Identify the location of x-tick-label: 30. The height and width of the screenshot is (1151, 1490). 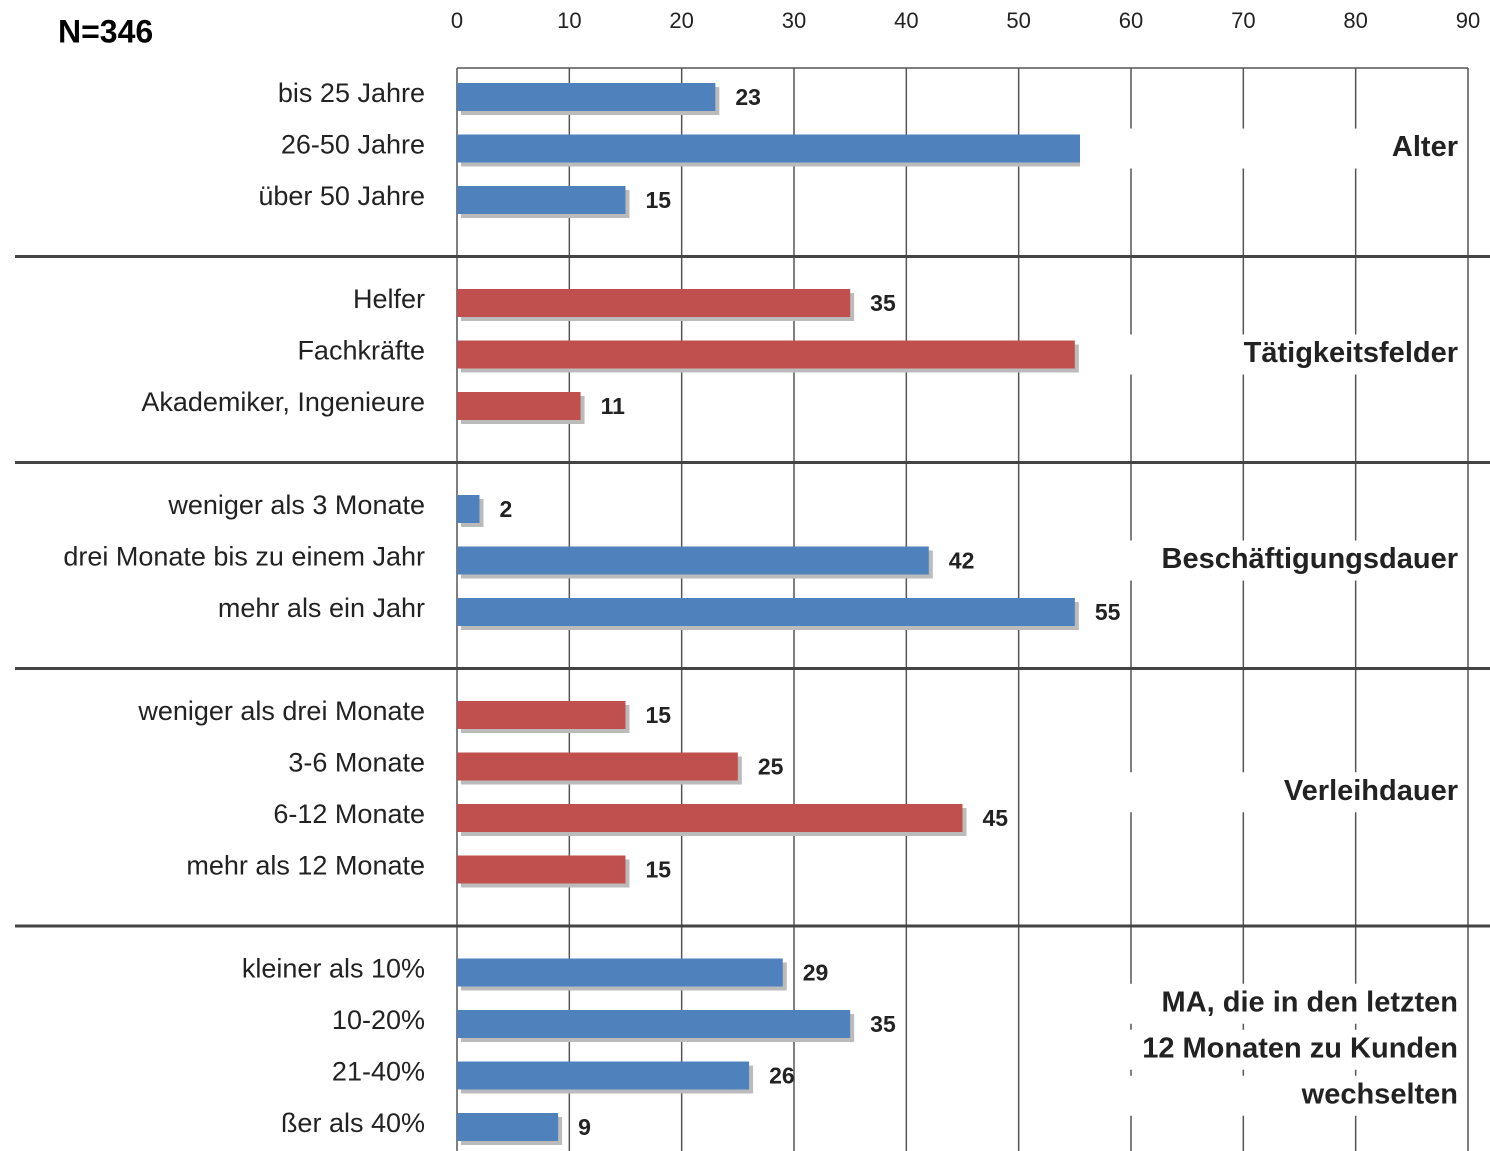
(794, 20).